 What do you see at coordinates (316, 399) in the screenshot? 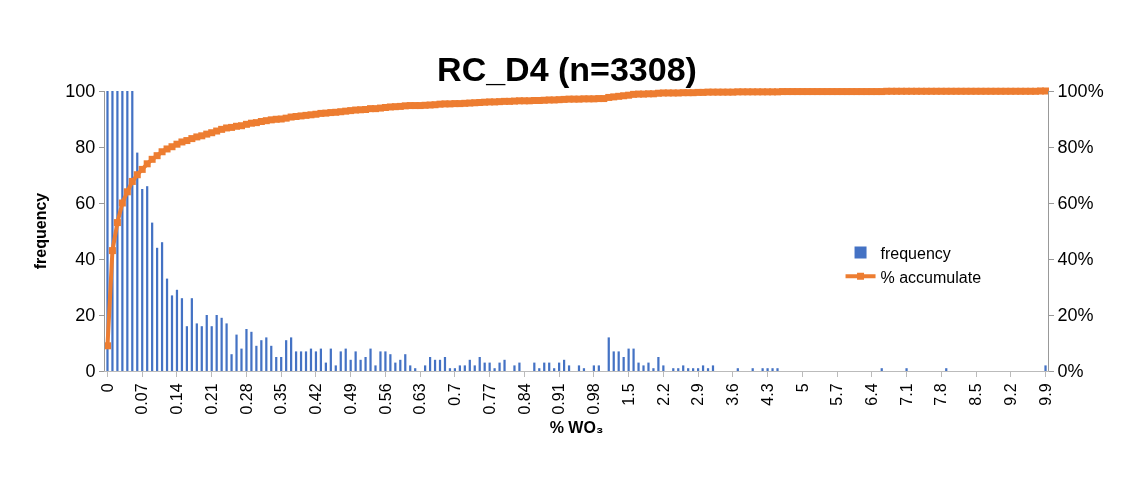
I see `x-tick-label: 0.42` at bounding box center [316, 399].